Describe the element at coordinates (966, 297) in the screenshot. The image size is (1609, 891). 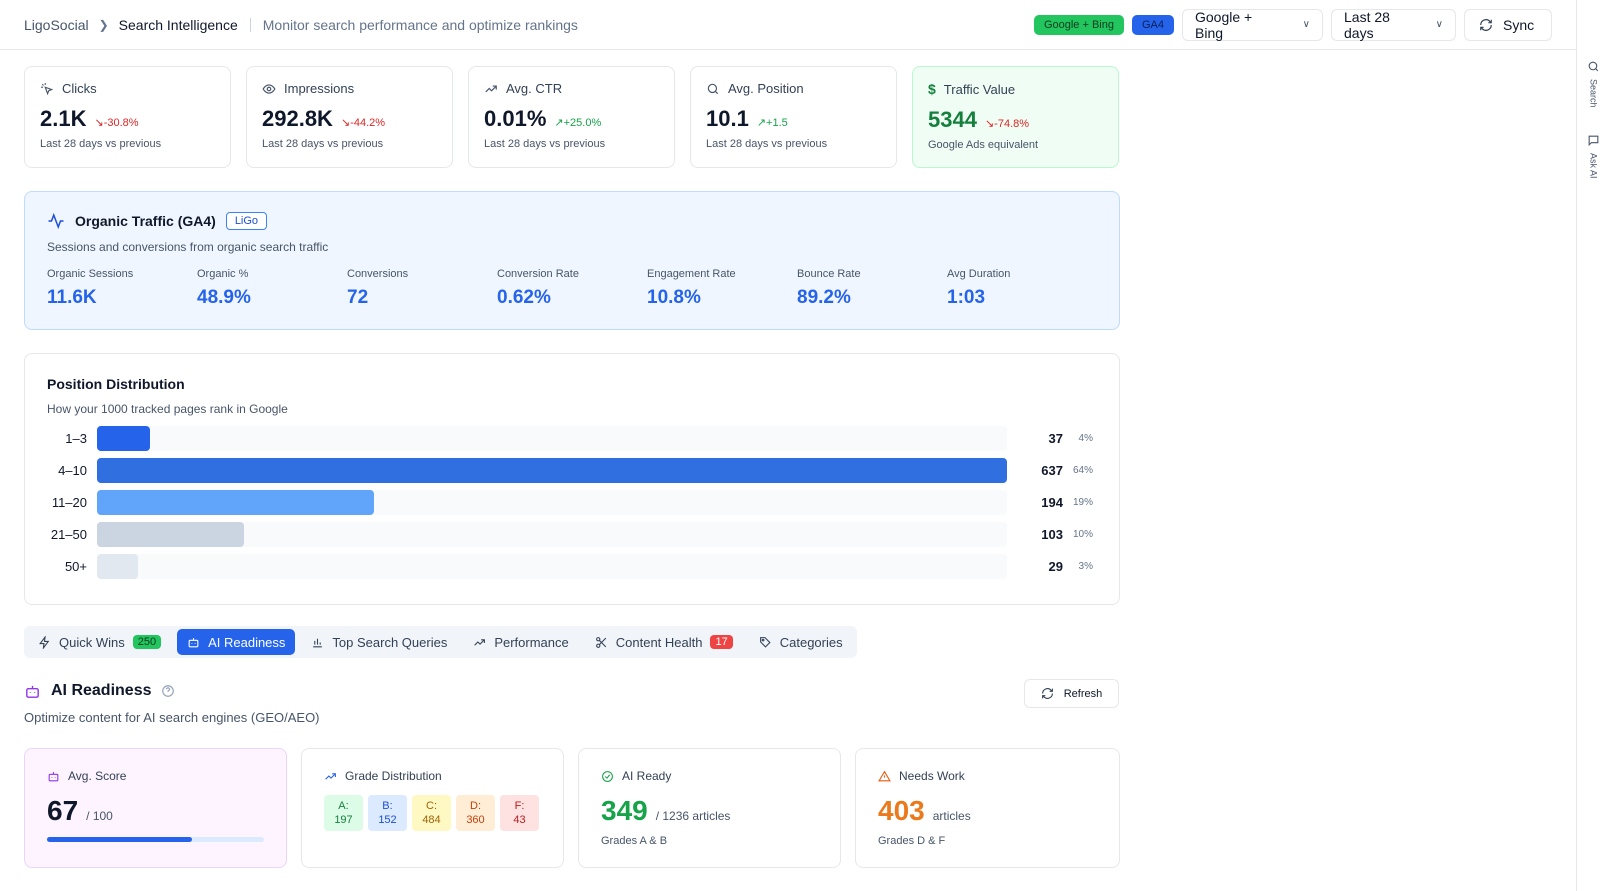
I see `metric-value: 1:03` at that location.